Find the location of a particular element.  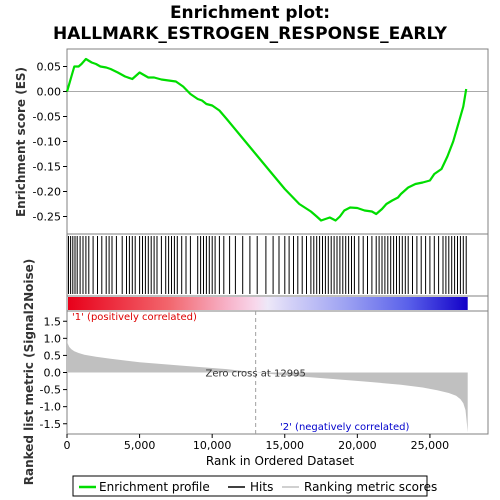

legend-label-hits: Hits is located at coordinates (261, 487).